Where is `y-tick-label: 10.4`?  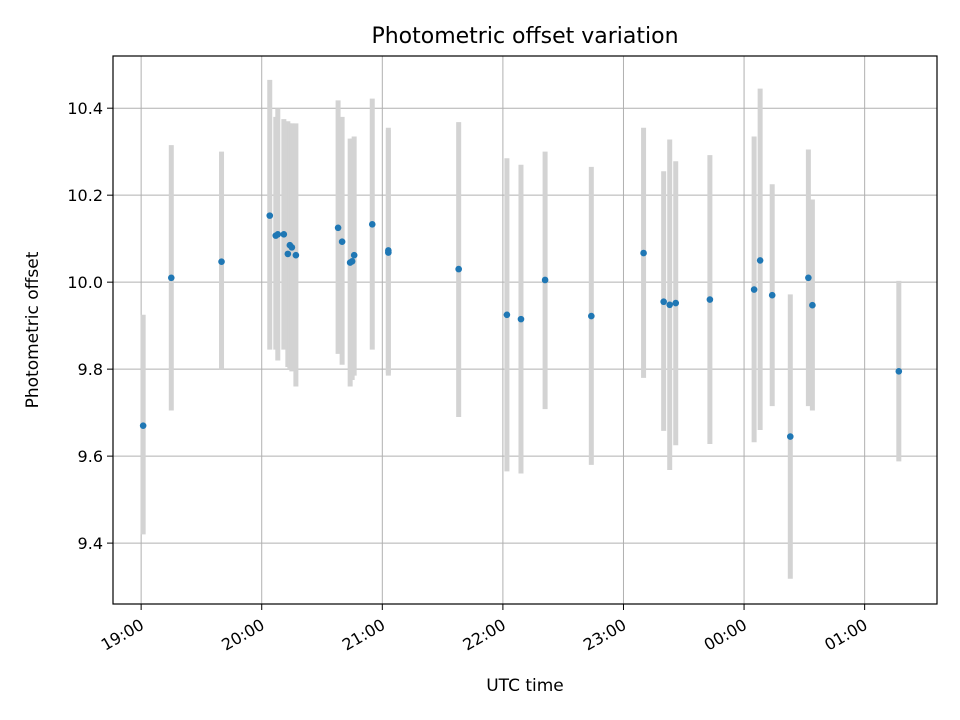 y-tick-label: 10.4 is located at coordinates (85, 108).